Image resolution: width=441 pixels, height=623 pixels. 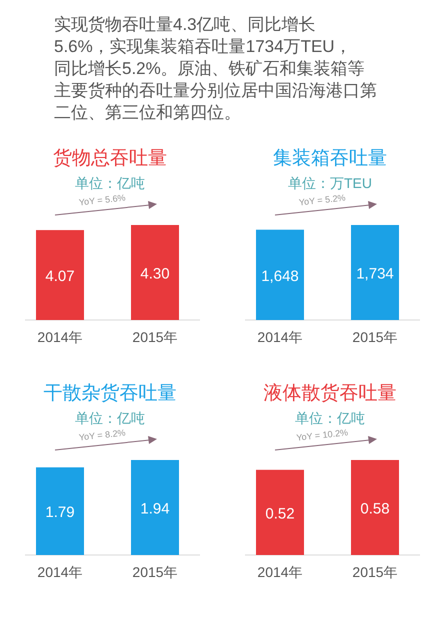 What do you see at coordinates (110, 158) in the screenshot?
I see `chart-title: 货物总吞吐量` at bounding box center [110, 158].